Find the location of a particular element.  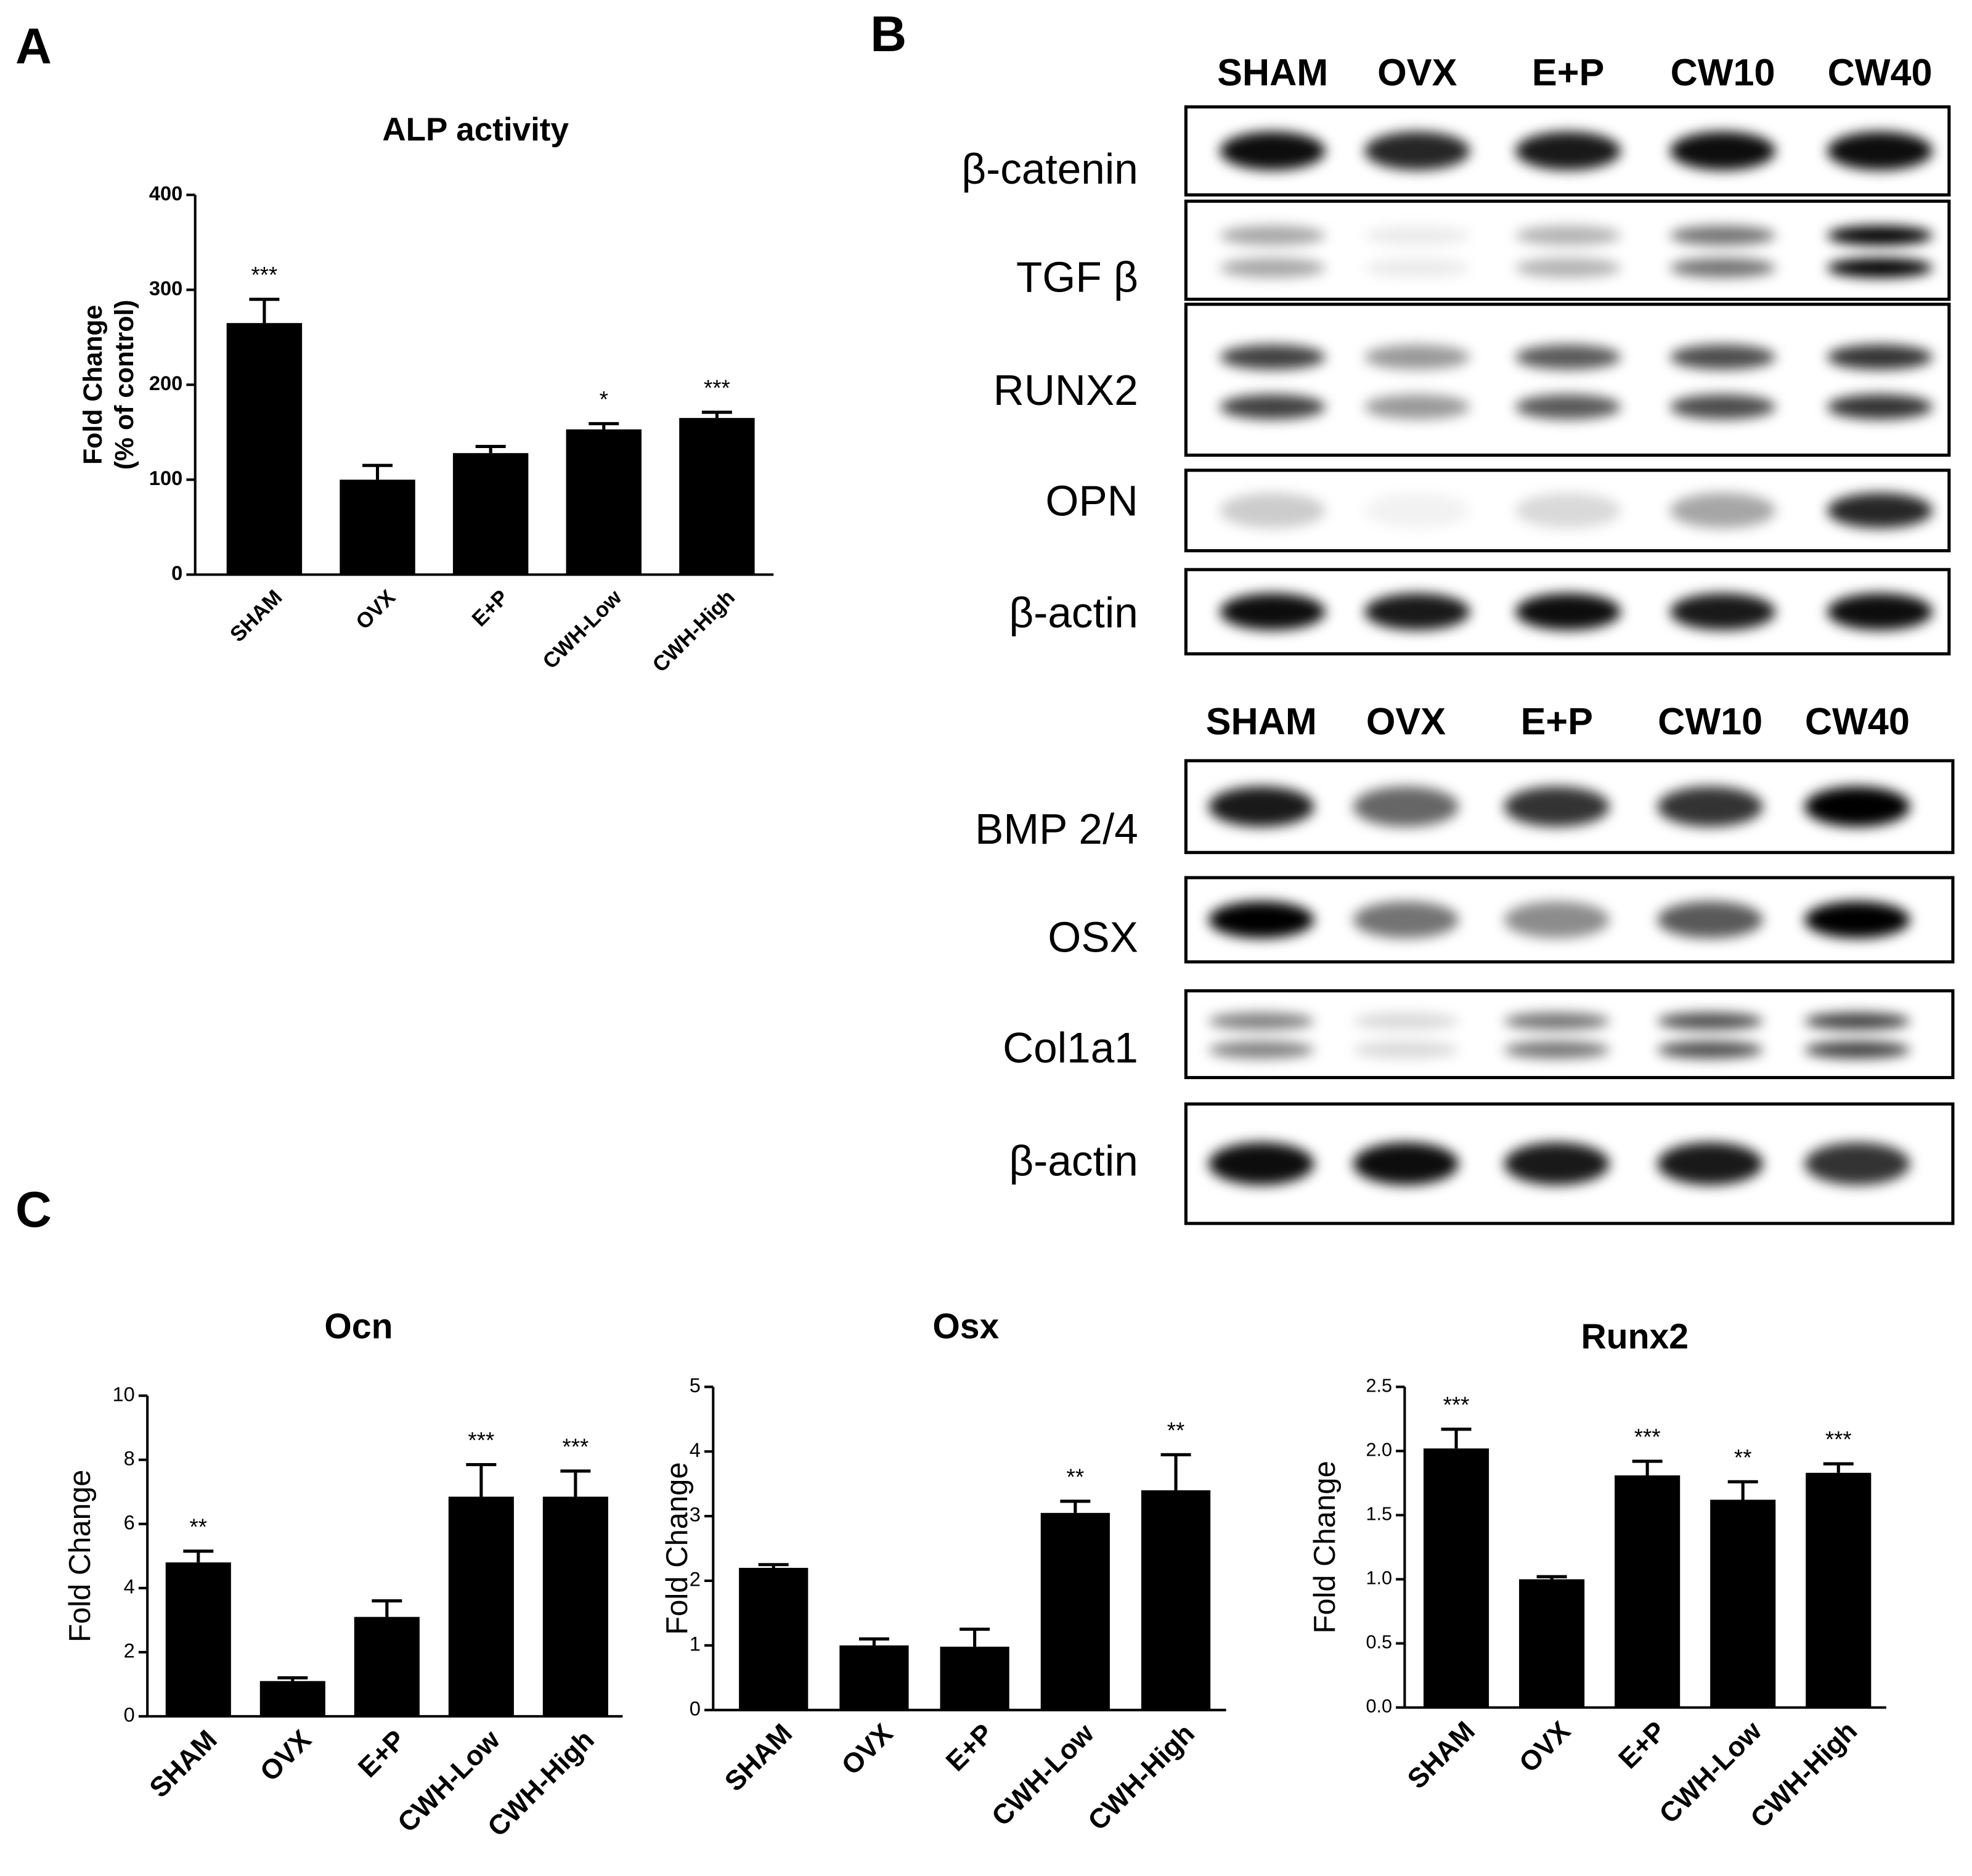

y-tick-label: 1.0 is located at coordinates (1379, 1578).